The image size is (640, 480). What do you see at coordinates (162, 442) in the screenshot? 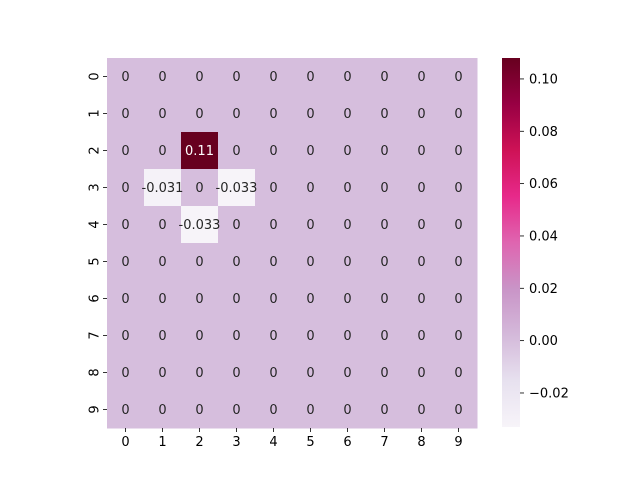
I see `x-tick-label: 1` at bounding box center [162, 442].